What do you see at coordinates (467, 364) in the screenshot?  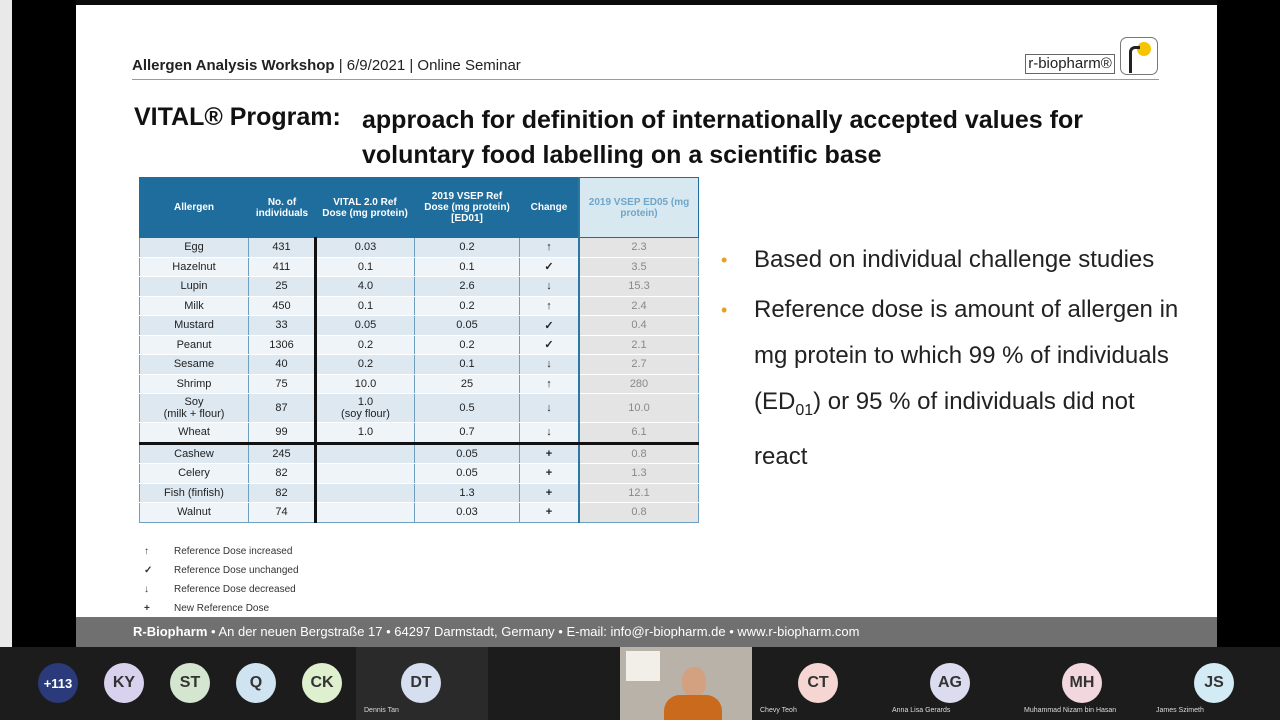 I see `vsep-dose-cell: 0.1` at bounding box center [467, 364].